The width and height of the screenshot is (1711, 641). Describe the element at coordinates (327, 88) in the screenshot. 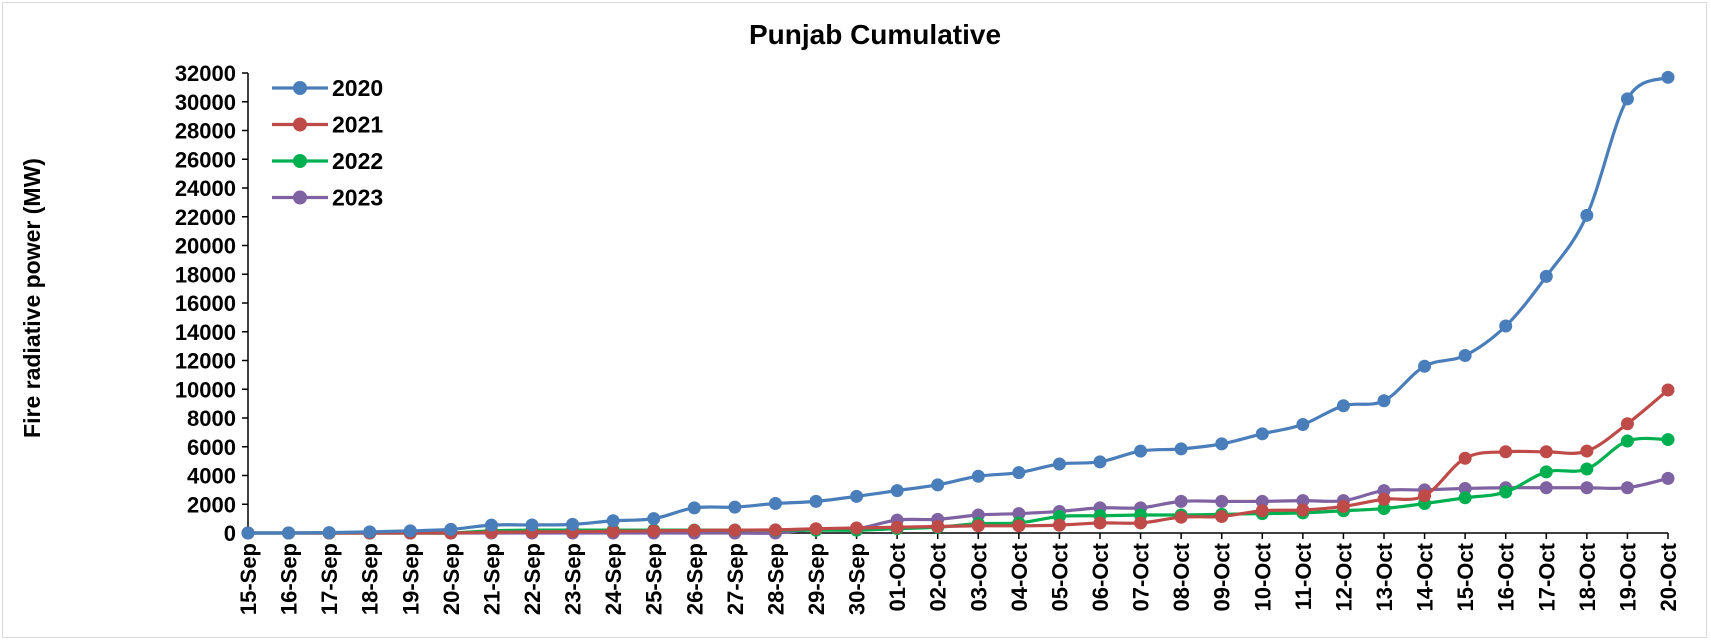

I see `legend-item-2020: 2020` at that location.